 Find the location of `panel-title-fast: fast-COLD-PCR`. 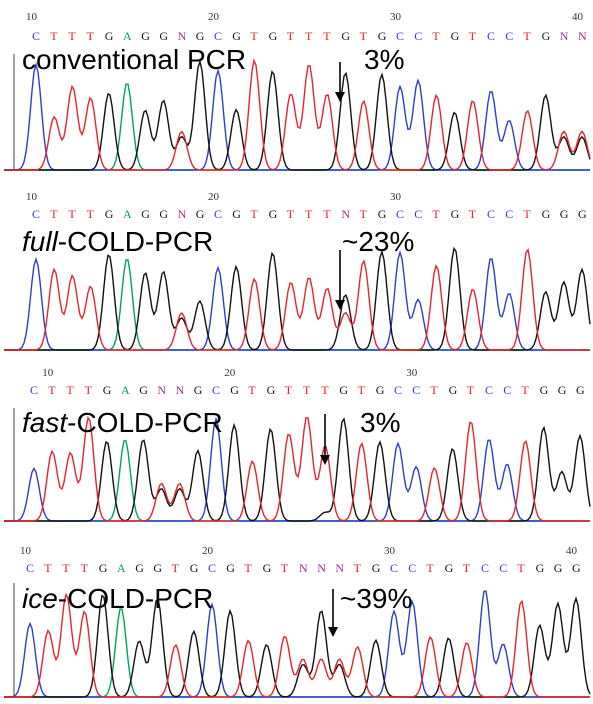

panel-title-fast: fast-COLD-PCR is located at coordinates (122, 423).